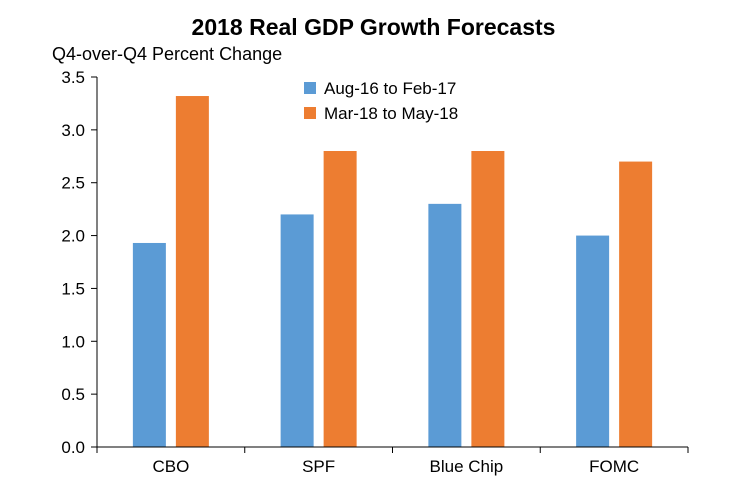  What do you see at coordinates (318, 466) in the screenshot?
I see `x-tick-label: SPF` at bounding box center [318, 466].